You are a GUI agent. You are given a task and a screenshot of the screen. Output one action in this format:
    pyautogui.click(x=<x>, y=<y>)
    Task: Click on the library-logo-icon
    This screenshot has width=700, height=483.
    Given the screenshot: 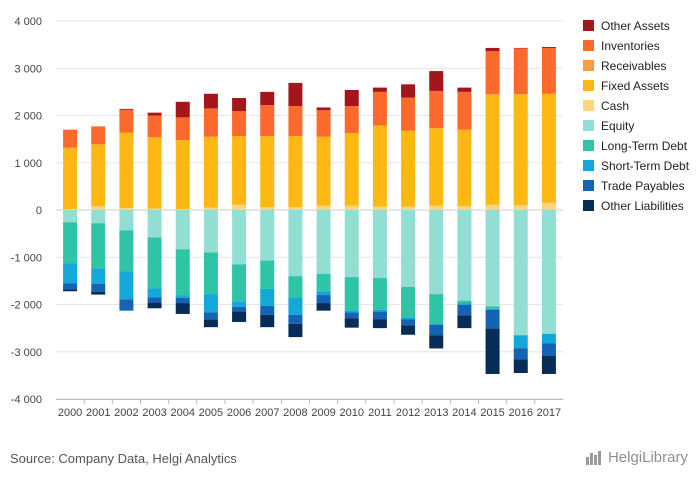 What is the action you would take?
    pyautogui.click(x=594, y=457)
    